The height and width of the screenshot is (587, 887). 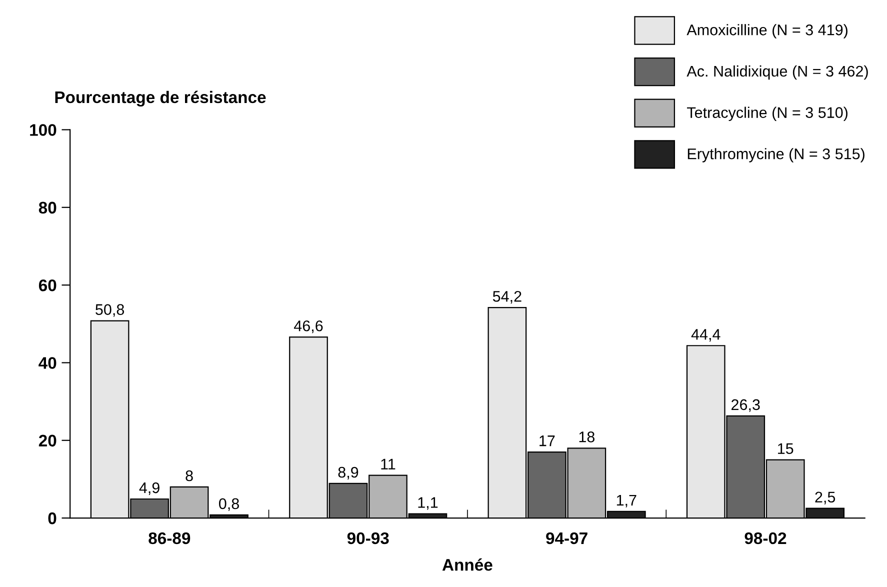 I want to click on y-tick-label: 20, so click(x=47, y=440).